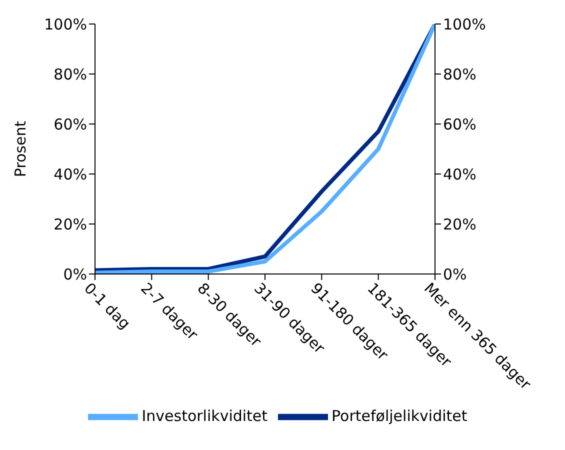  What do you see at coordinates (70, 224) in the screenshot?
I see `y-tick-label: 20%` at bounding box center [70, 224].